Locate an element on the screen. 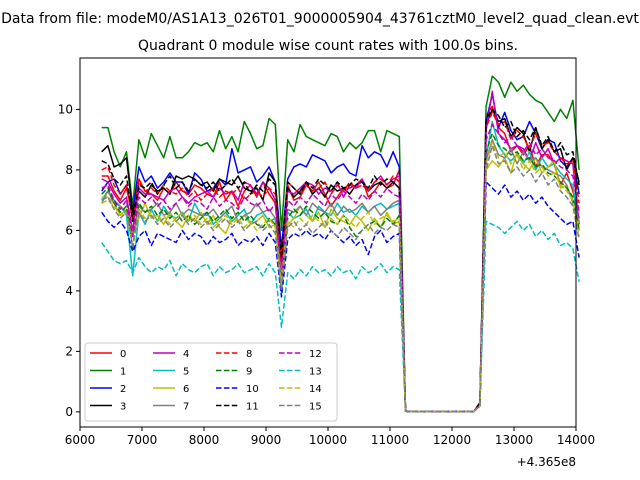  y-tick-label: 10 is located at coordinates (65, 109).